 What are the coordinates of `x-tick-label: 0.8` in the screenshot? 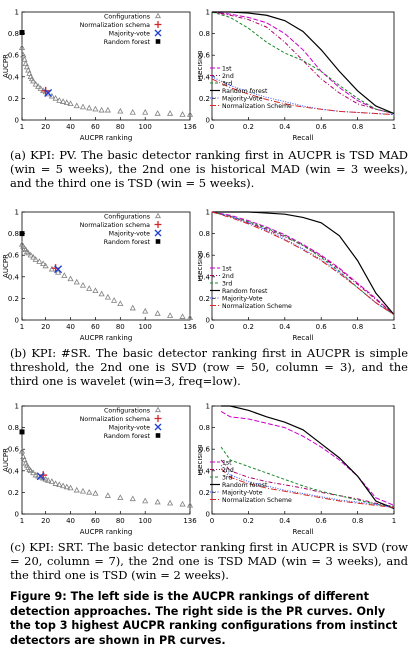 It's located at (357, 521).